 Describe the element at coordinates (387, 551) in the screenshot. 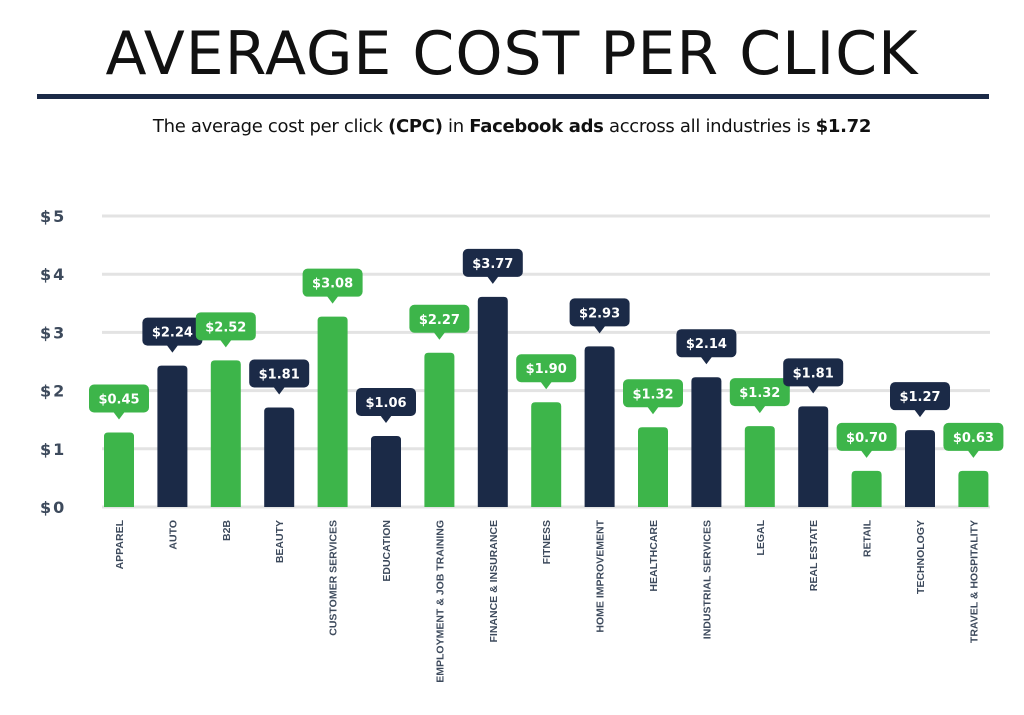

I see `x-tick-label: EDUCATION` at that location.